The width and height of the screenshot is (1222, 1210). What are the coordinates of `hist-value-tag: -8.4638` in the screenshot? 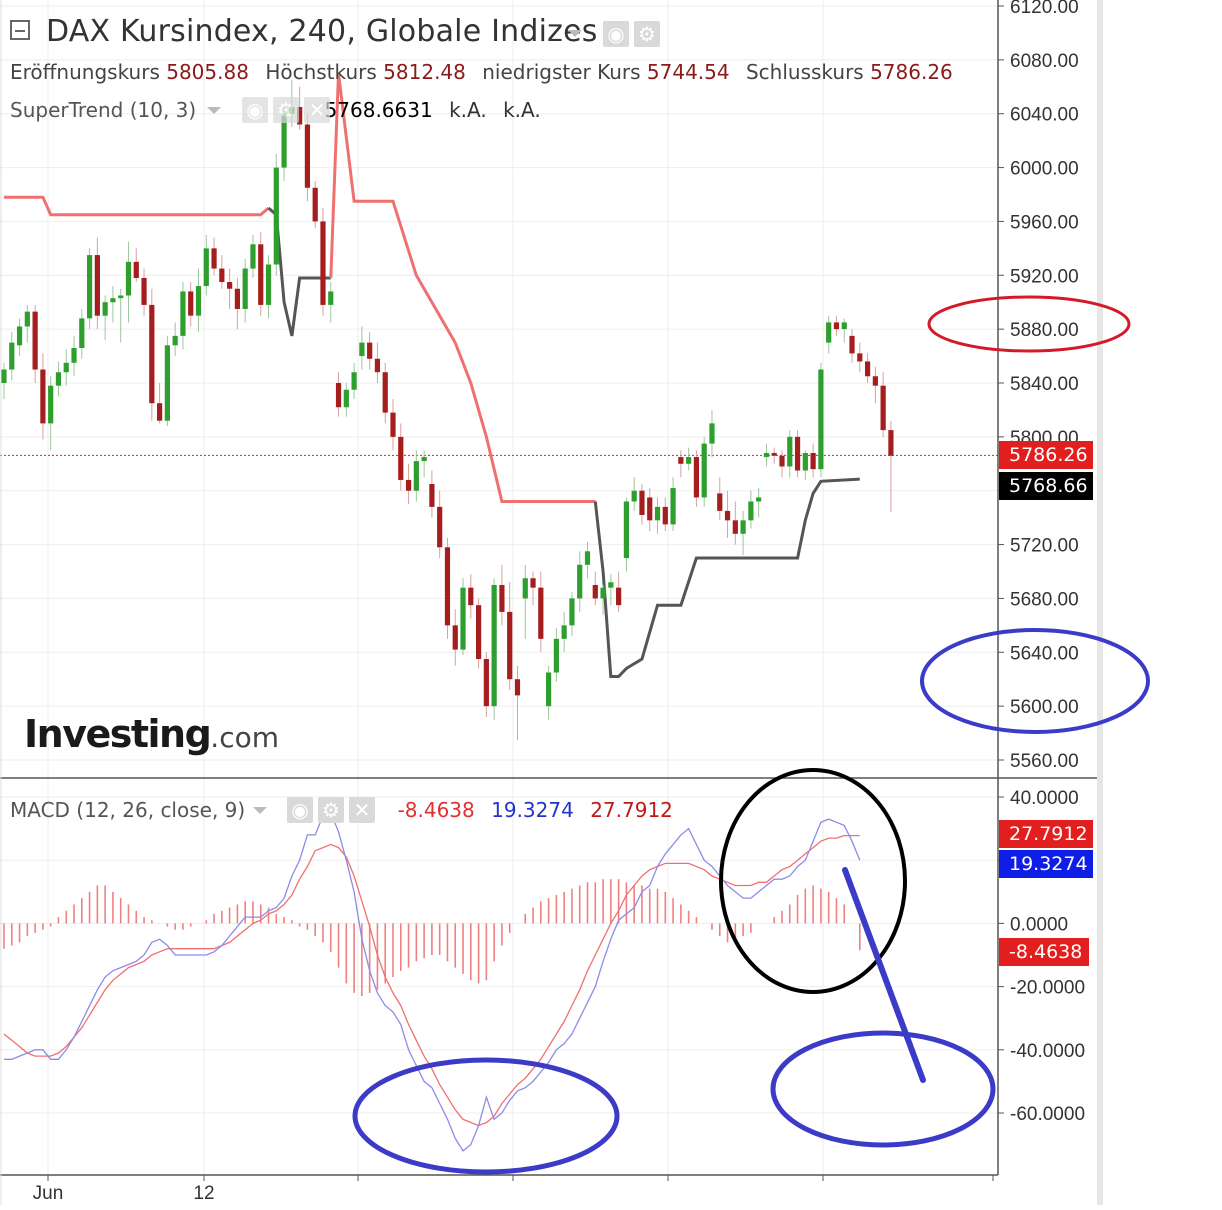 It's located at (1044, 952).